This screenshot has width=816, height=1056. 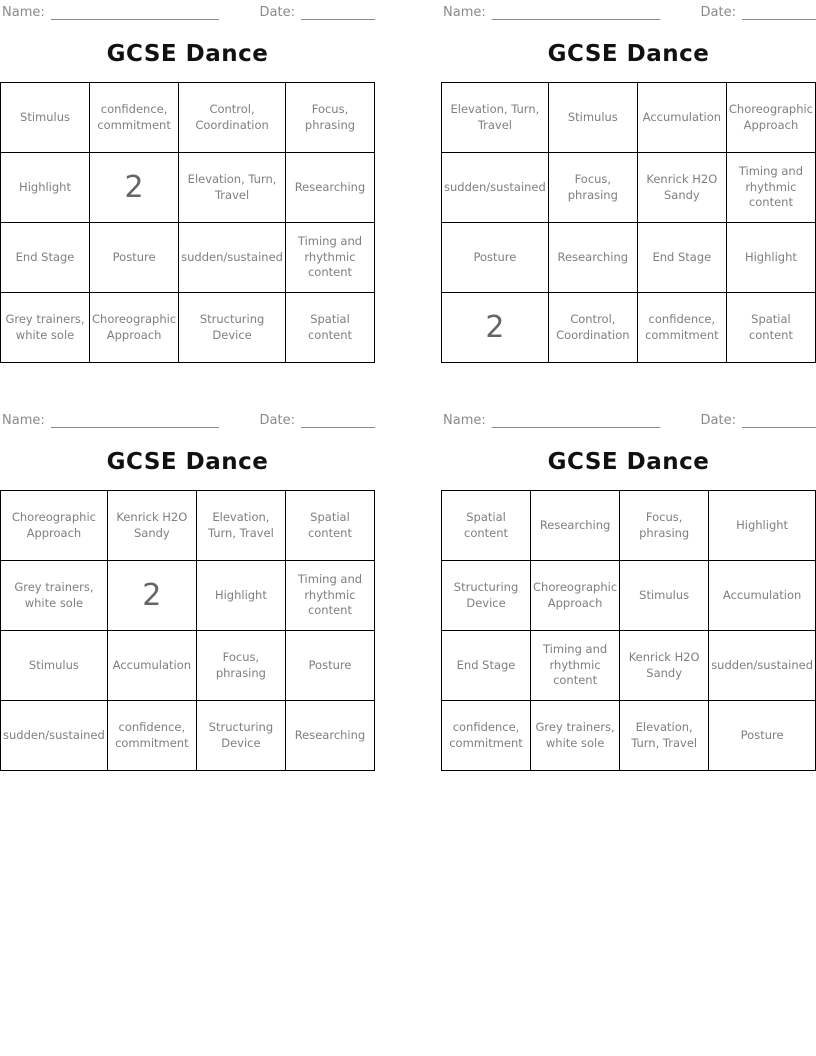 What do you see at coordinates (593, 326) in the screenshot?
I see `bingo-cell-text: Control, Coordination` at bounding box center [593, 326].